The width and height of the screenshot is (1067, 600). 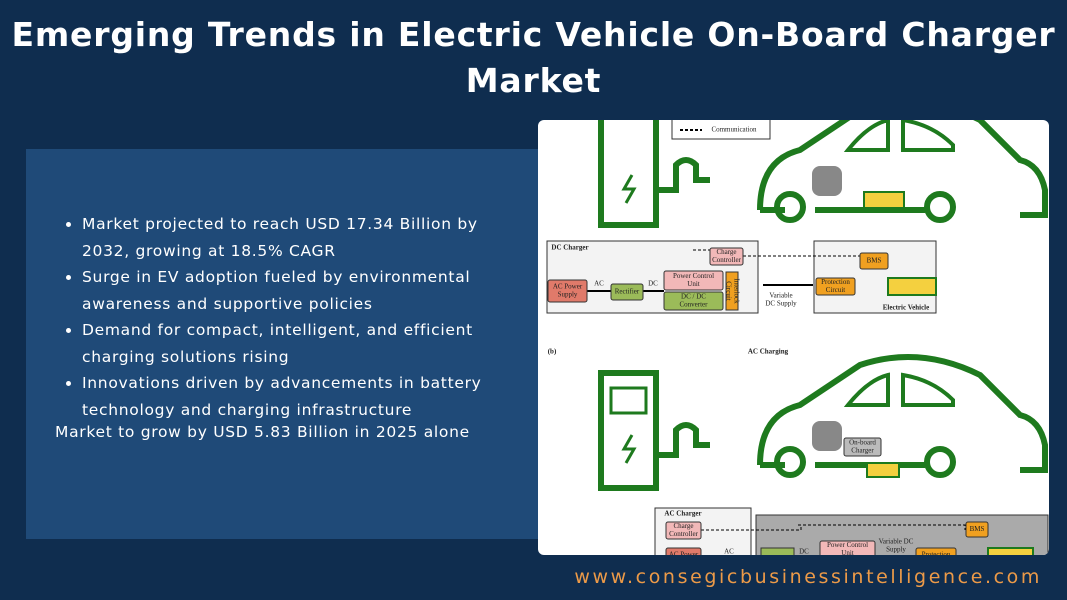 I want to click on diagram-label: Interlock, so click(x=736, y=291).